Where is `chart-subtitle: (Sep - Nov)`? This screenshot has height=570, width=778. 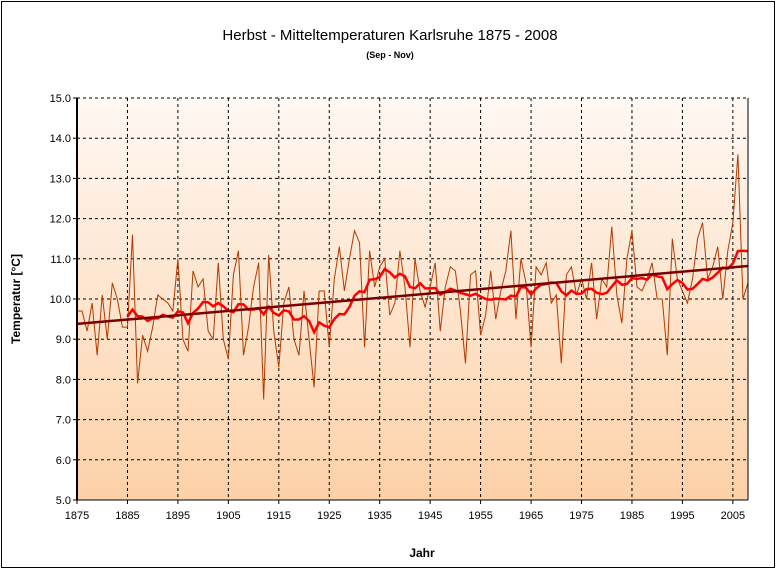
chart-subtitle: (Sep - Nov) is located at coordinates (390, 55).